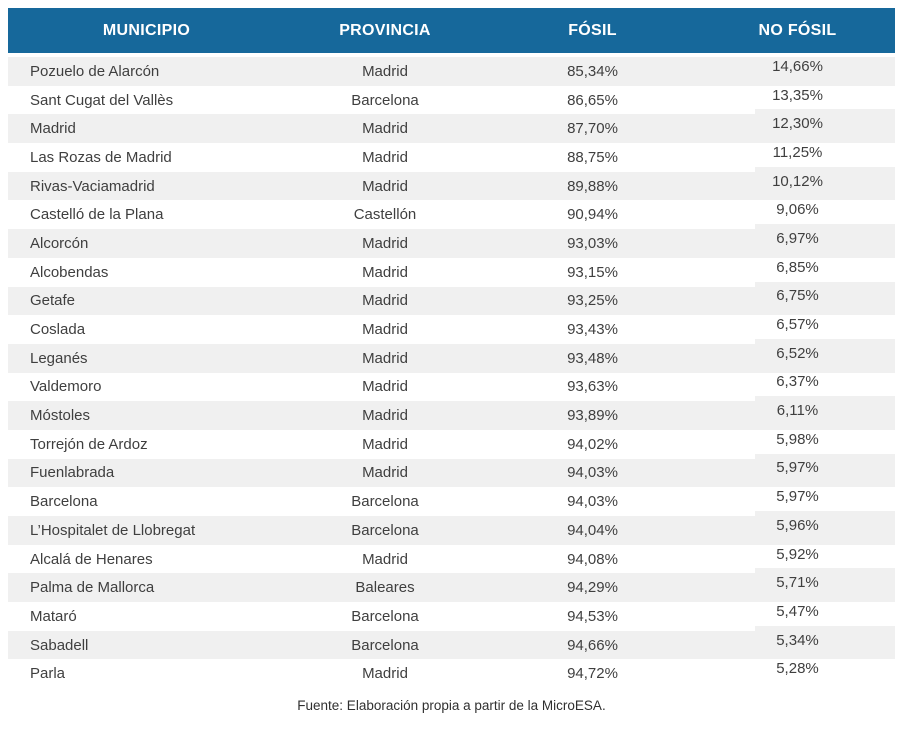 The width and height of the screenshot is (903, 732). Describe the element at coordinates (385, 32) in the screenshot. I see `column-header-provincia: PROVINCIA` at that location.